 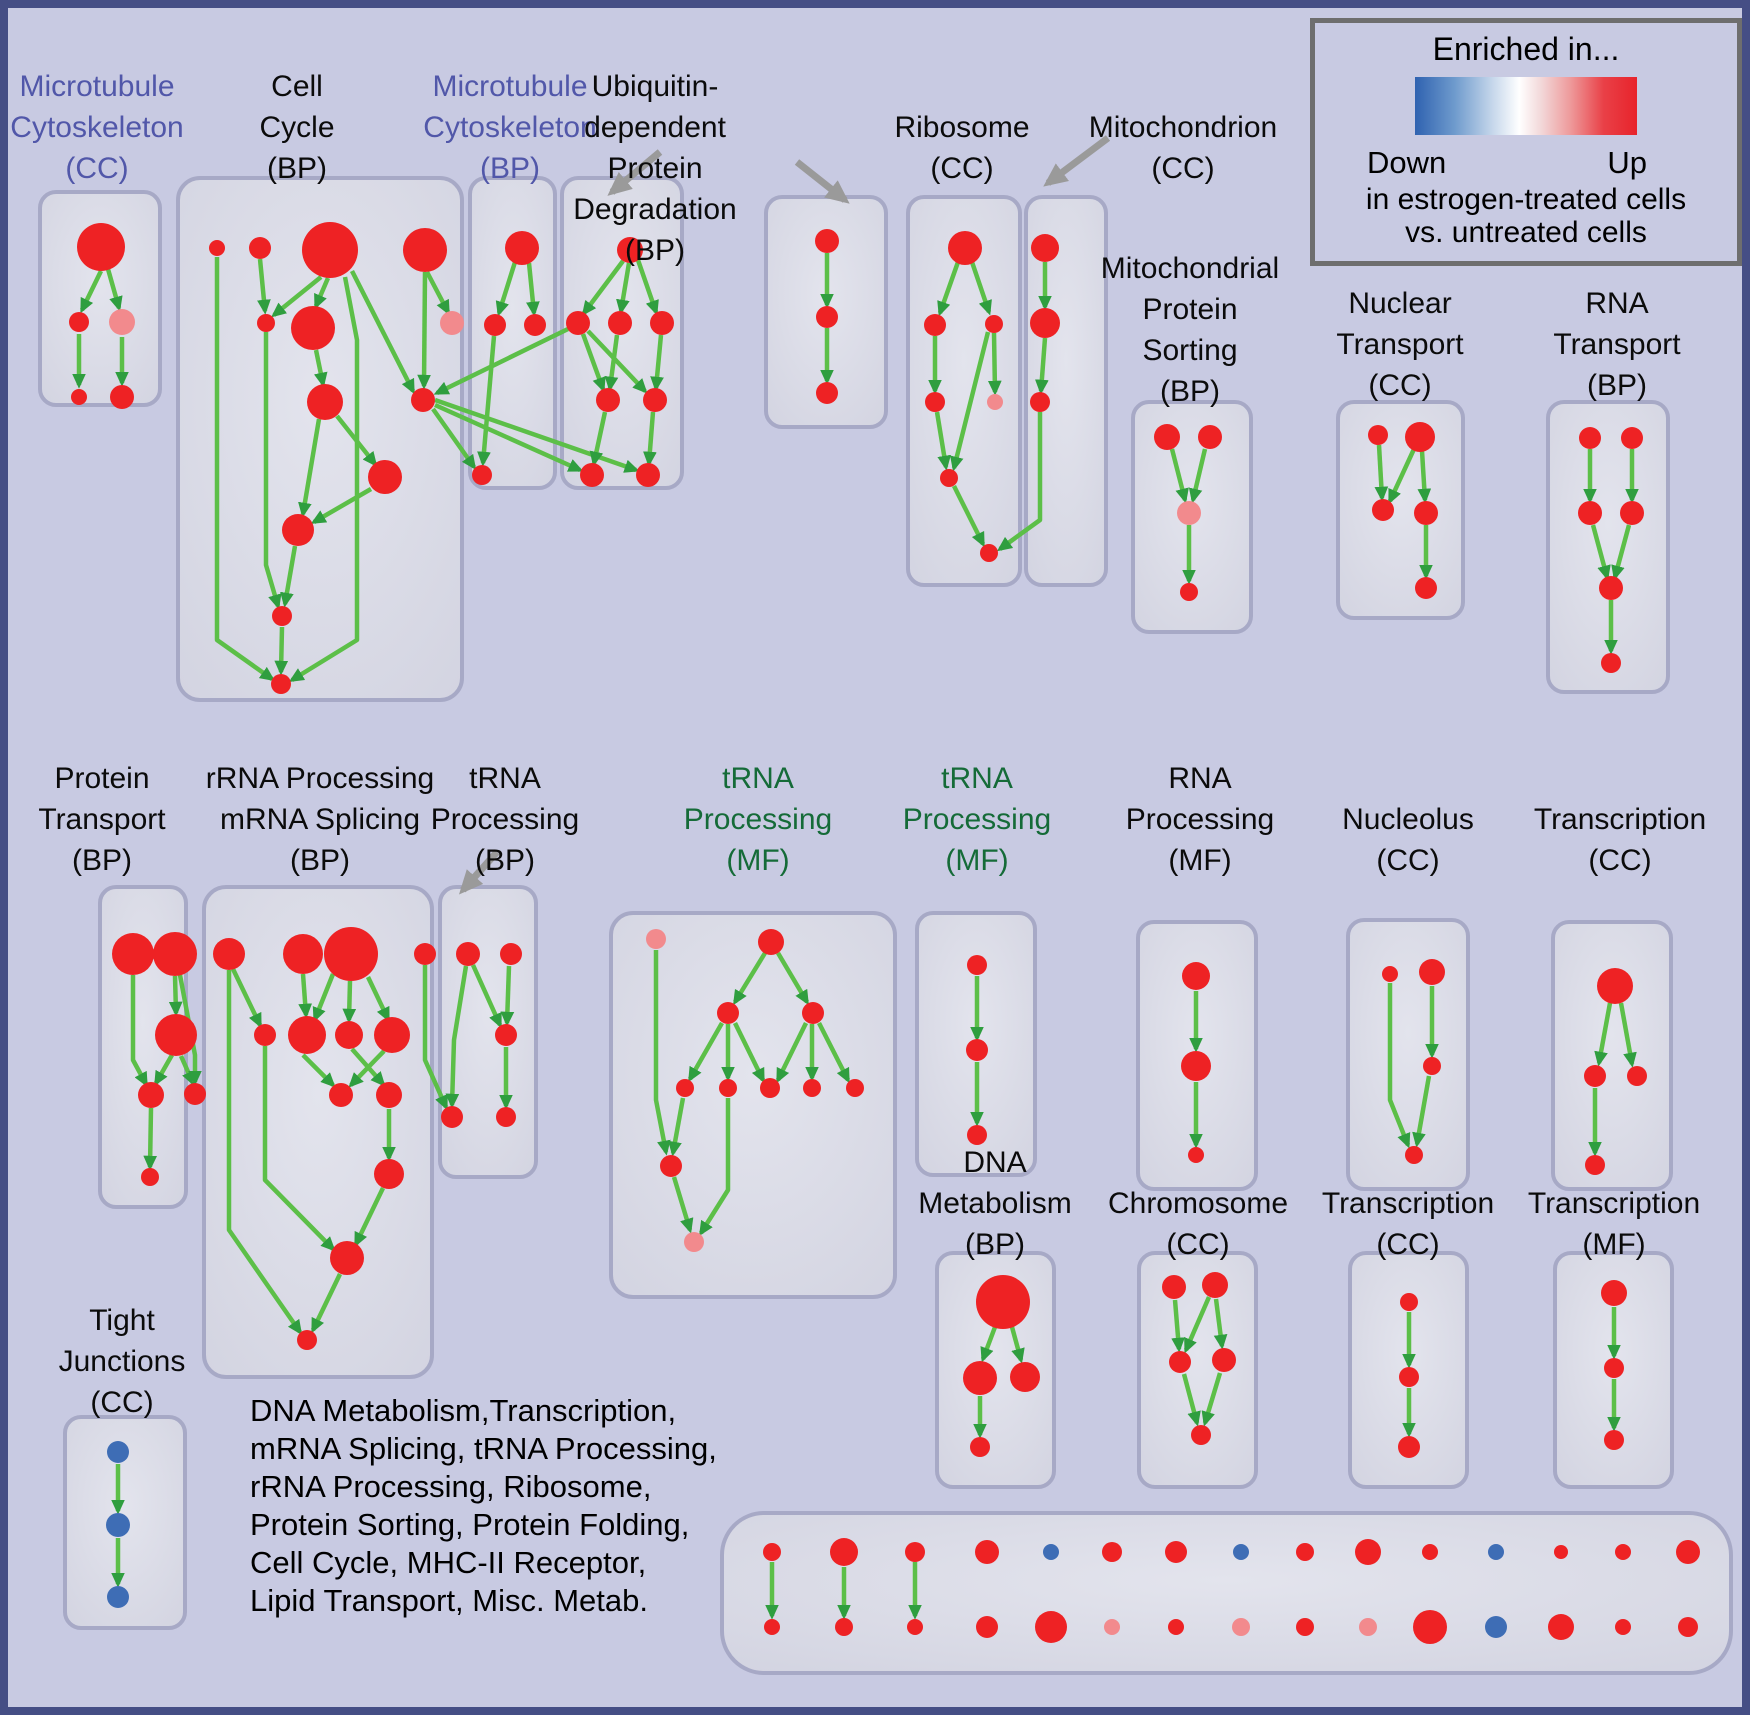 I want to click on label-pointer-arrow, so click(x=1077, y=161).